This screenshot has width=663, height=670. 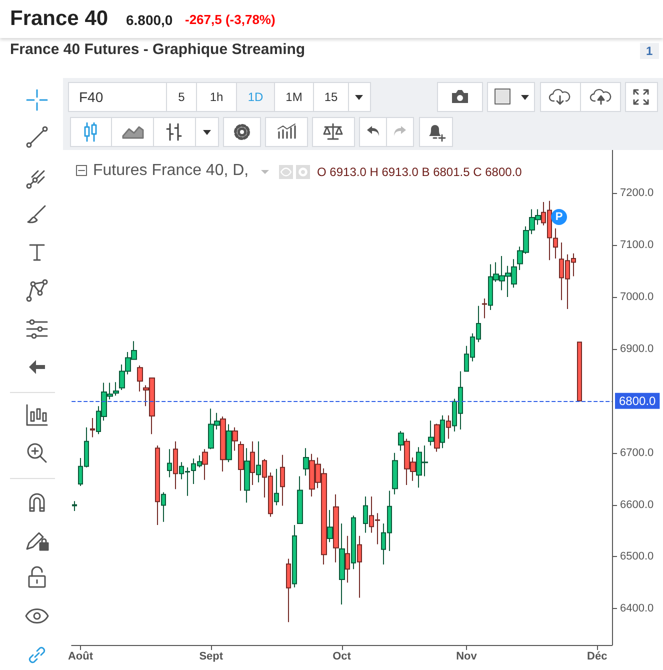 I want to click on y-tick-label: 6700.0, so click(x=637, y=452).